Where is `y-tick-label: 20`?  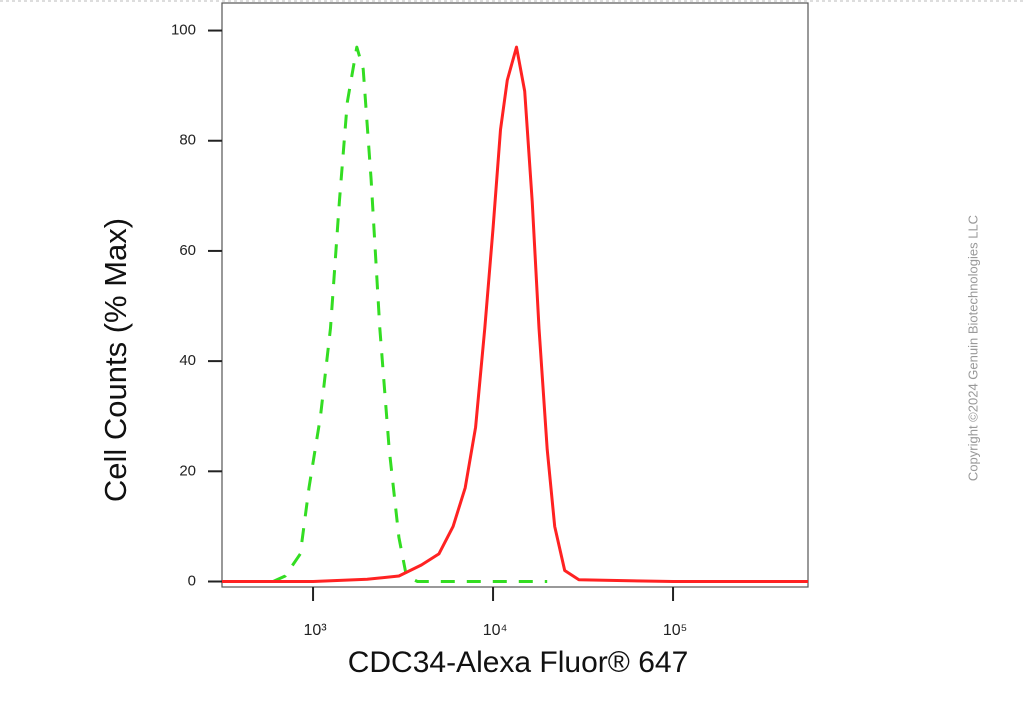
y-tick-label: 20 is located at coordinates (187, 470).